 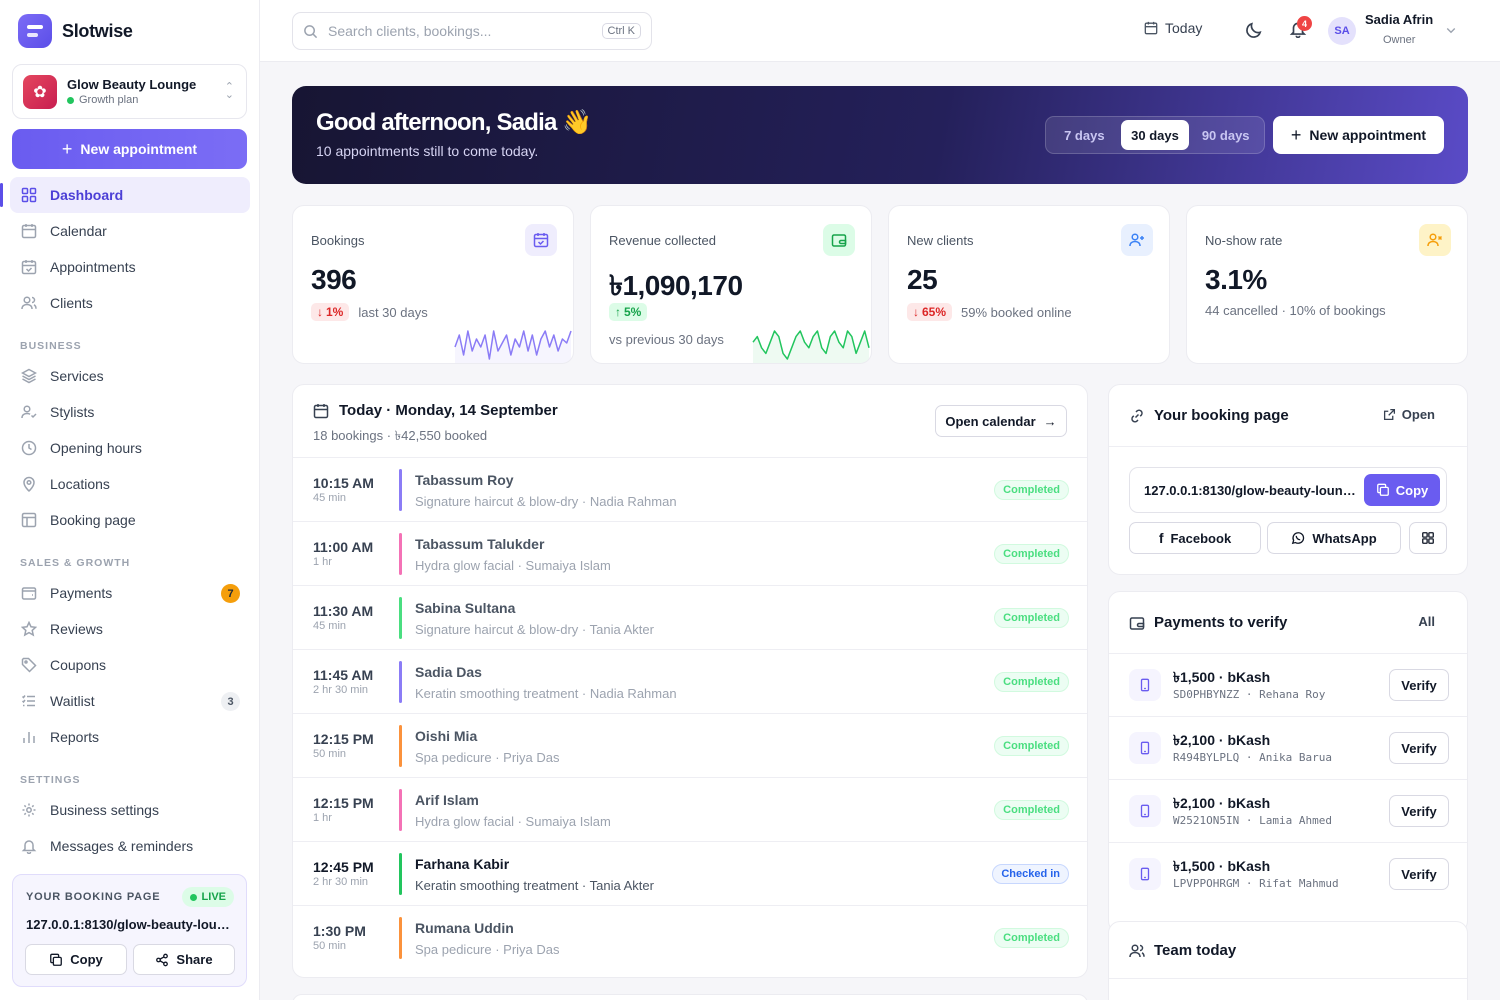 I want to click on sidebar-item-reviews: Reviews, so click(x=130, y=629).